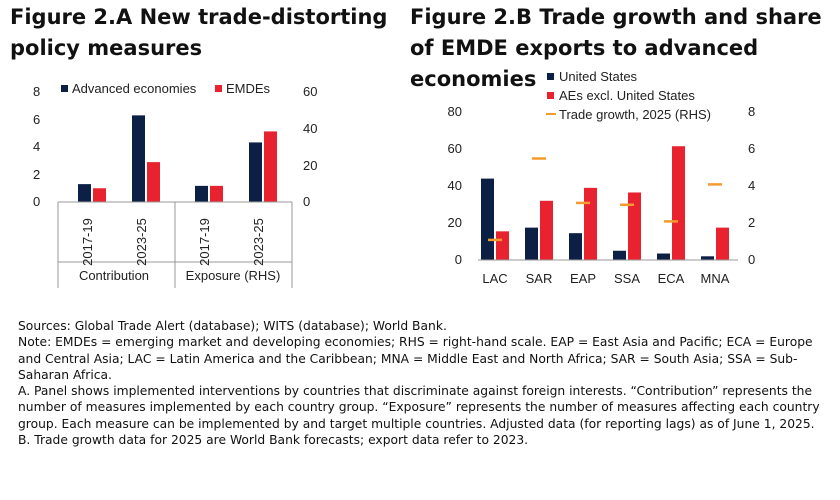 The height and width of the screenshot is (500, 840). What do you see at coordinates (310, 128) in the screenshot?
I see `chart-a-y2tick-2: 40` at bounding box center [310, 128].